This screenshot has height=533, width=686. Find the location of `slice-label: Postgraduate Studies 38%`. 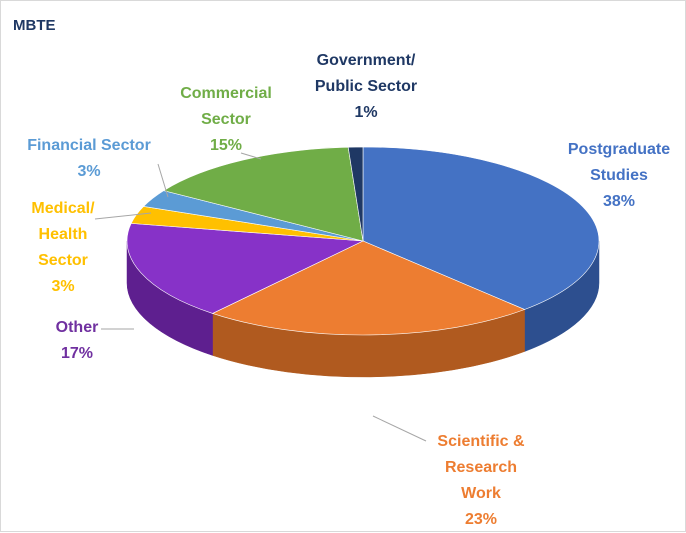

slice-label: Postgraduate Studies 38% is located at coordinates (619, 175).